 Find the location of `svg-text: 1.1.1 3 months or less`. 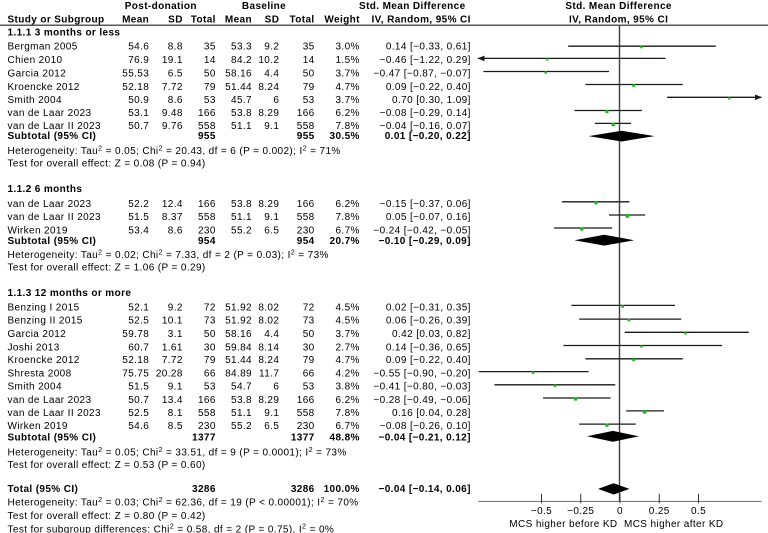

svg-text: 1.1.1 3 months or less is located at coordinates (64, 33).